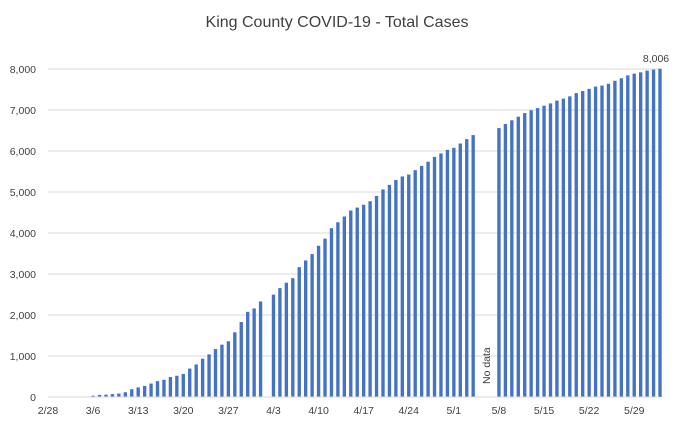 The height and width of the screenshot is (428, 675). I want to click on y-tick-label: 1,000, so click(23, 357).